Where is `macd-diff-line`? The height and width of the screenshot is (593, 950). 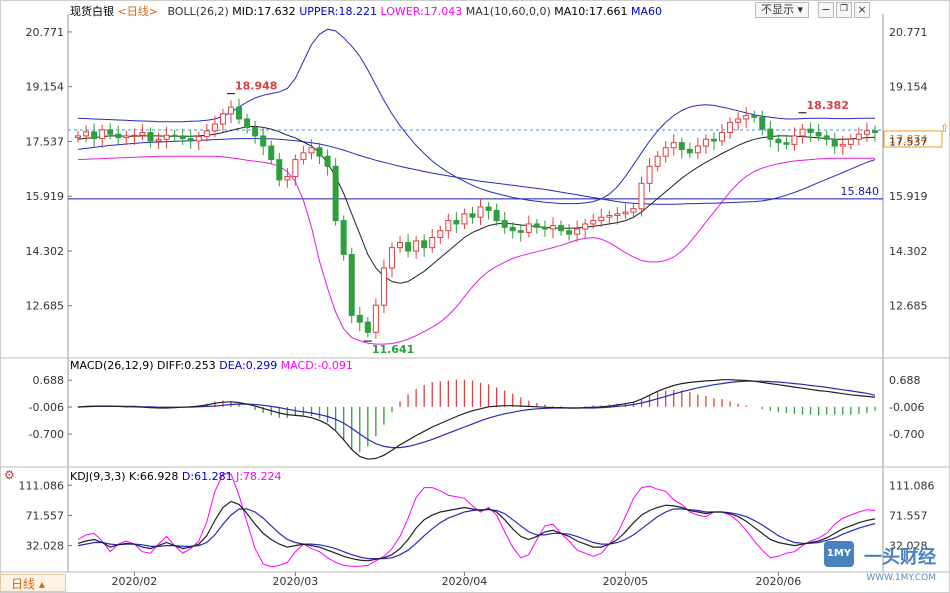
macd-diff-line is located at coordinates (476, 419).